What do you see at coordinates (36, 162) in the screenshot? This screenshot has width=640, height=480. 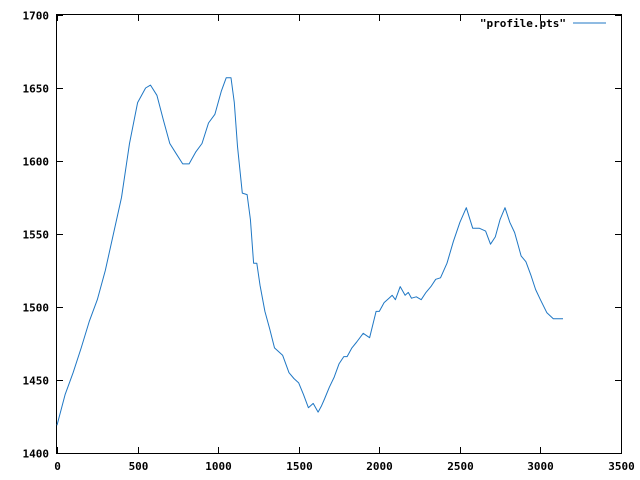 I see `y-tick-label: 1600` at bounding box center [36, 162].